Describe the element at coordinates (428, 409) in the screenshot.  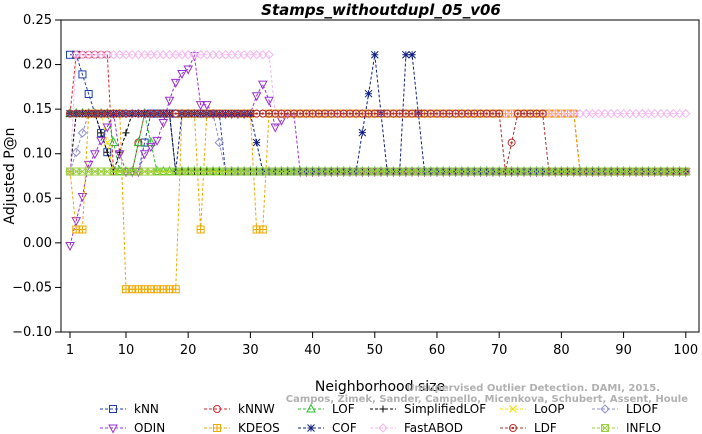
I see `legend-item-simplifiedlof: SimplifiedLOF` at that location.